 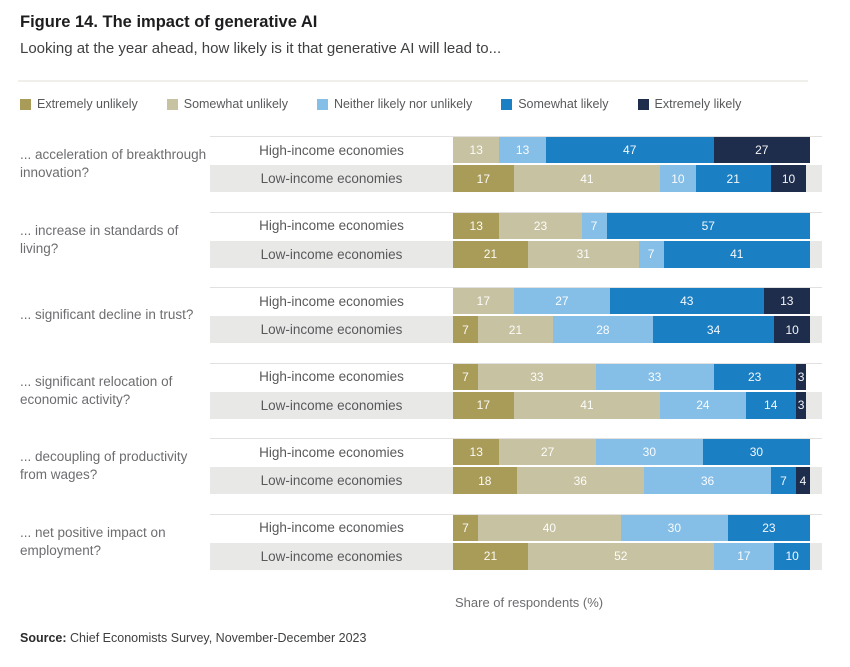 I want to click on legend-label: Somewhat likely, so click(x=563, y=104).